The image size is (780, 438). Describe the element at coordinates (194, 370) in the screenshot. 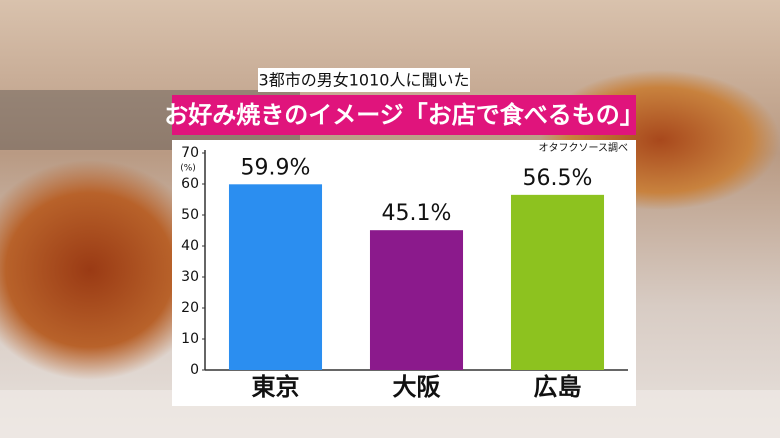

I see `y-tick-label: 0` at that location.